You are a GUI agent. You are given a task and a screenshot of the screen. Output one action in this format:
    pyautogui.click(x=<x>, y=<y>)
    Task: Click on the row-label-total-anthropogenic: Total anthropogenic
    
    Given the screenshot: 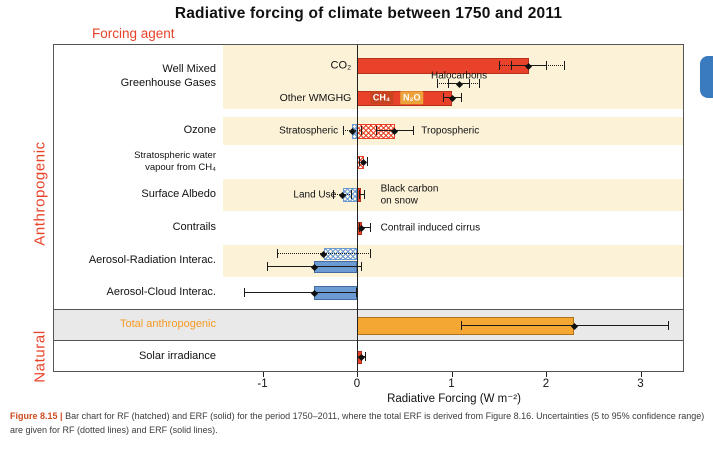 What is the action you would take?
    pyautogui.click(x=167, y=324)
    